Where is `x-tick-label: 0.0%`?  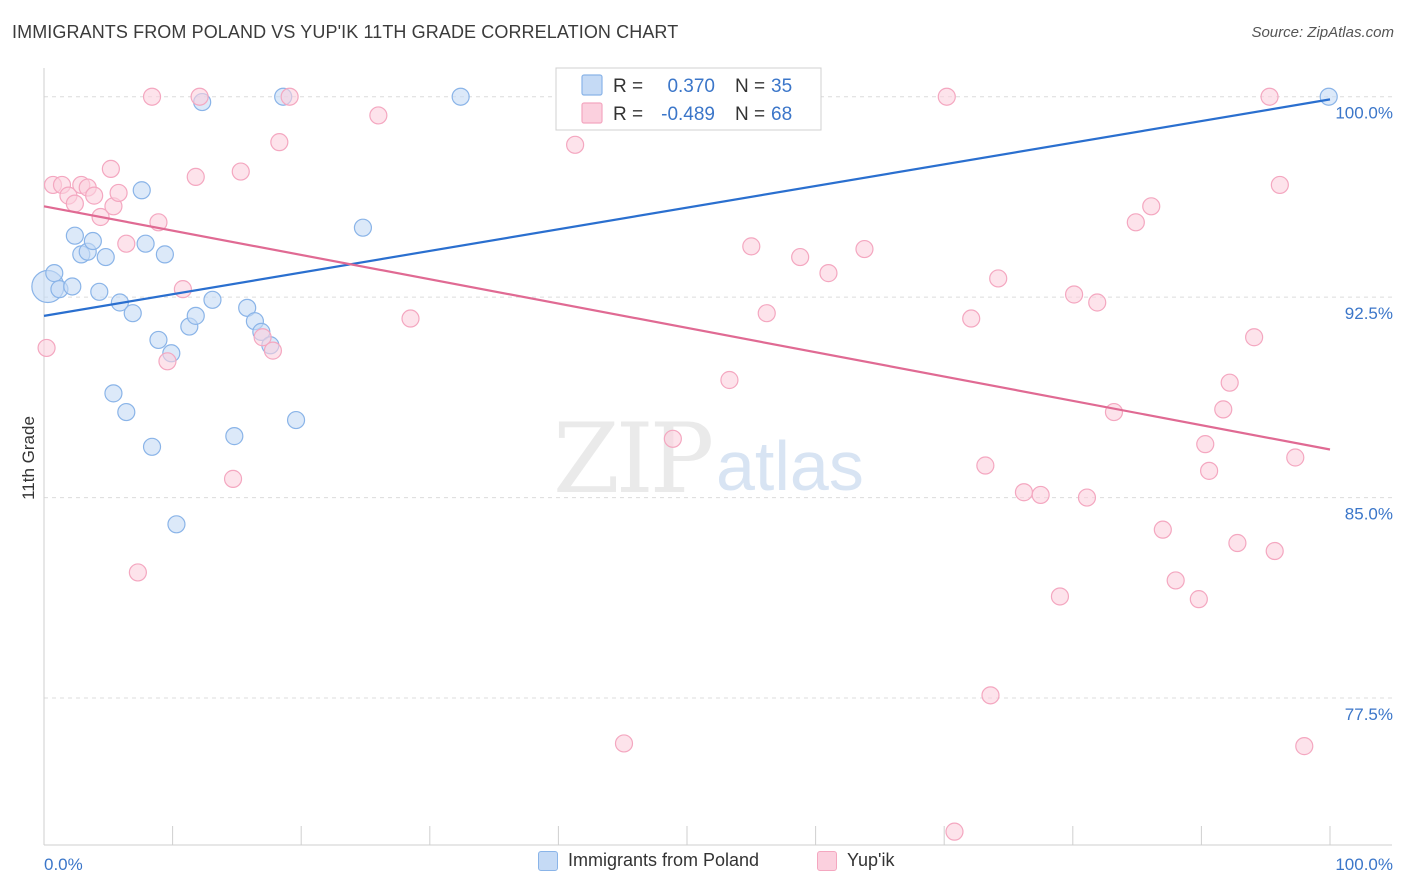 x-tick-label: 0.0% is located at coordinates (63, 864).